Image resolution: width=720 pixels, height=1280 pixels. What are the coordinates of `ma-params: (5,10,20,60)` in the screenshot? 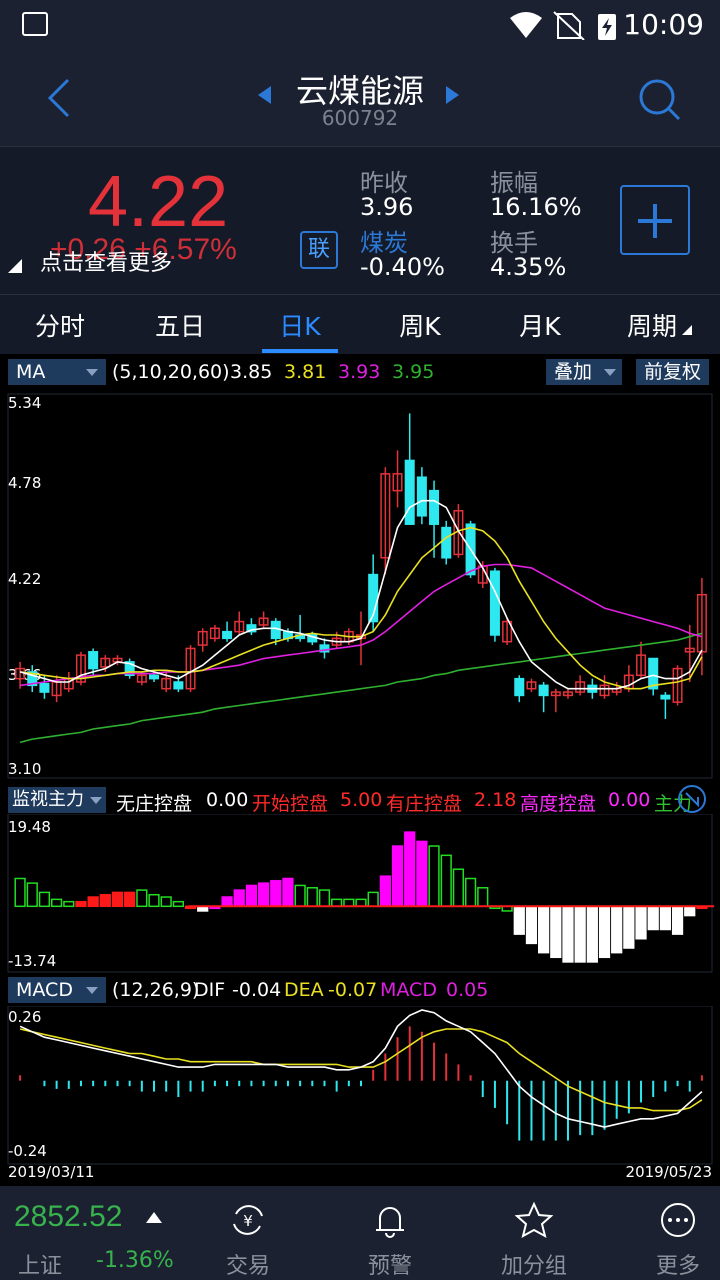 It's located at (171, 372).